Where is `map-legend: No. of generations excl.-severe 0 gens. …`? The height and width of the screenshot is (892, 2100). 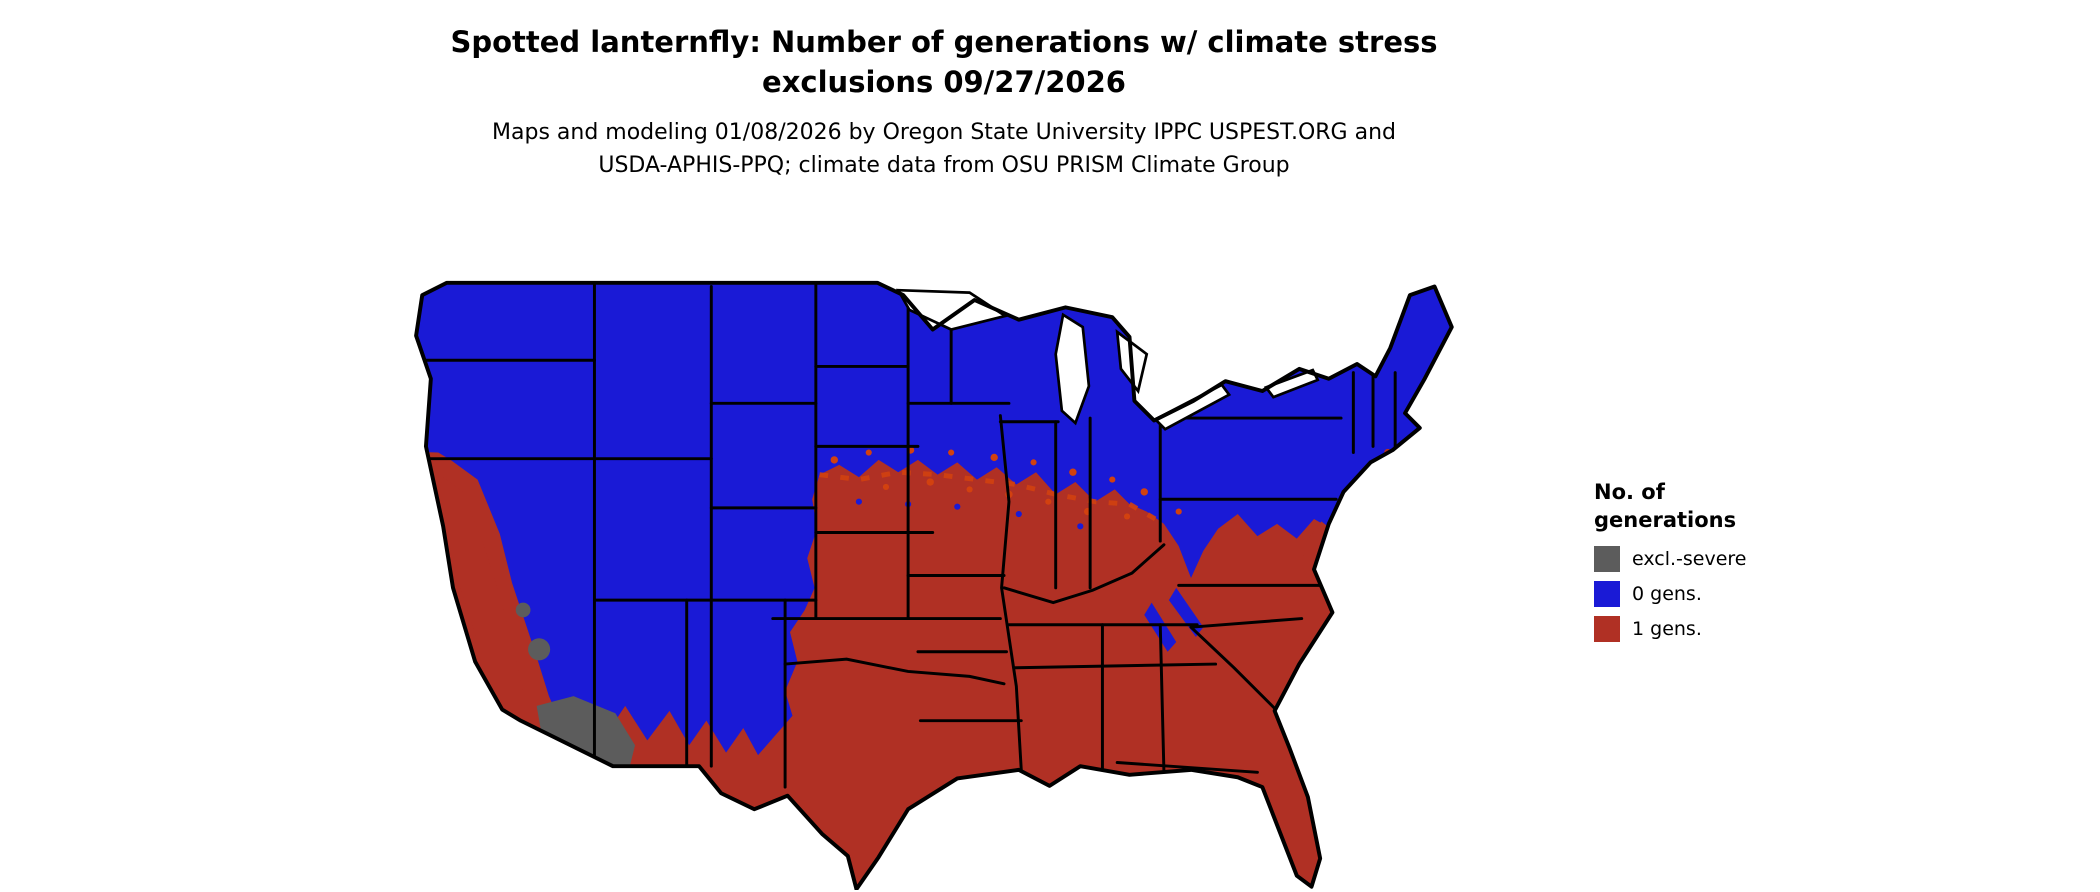 map-legend: No. of generations excl.-severe 0 gens. … is located at coordinates (1724, 564).